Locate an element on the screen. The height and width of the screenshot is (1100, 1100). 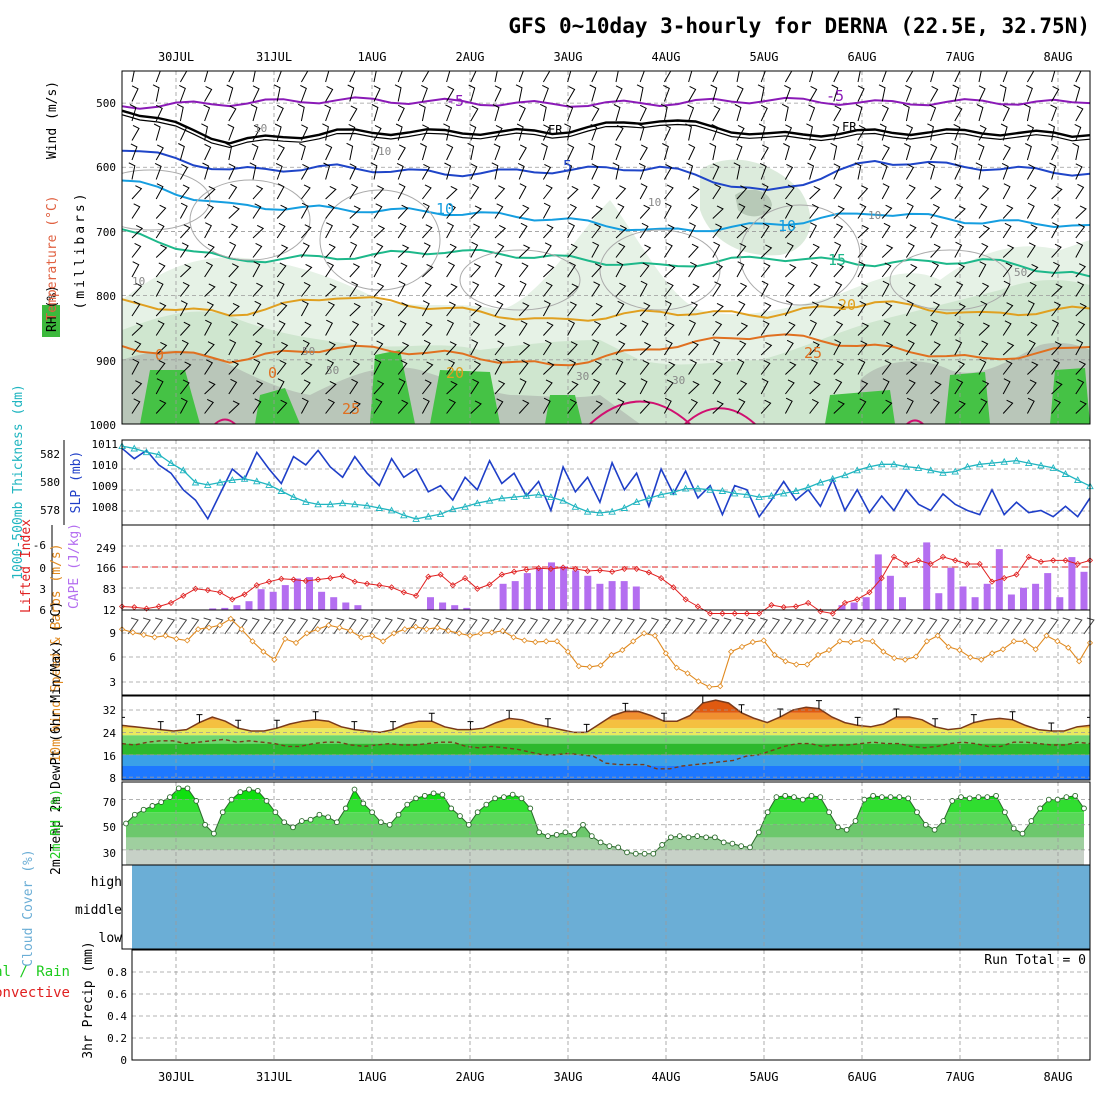
contour-label: 0 is located at coordinates (272, 373).